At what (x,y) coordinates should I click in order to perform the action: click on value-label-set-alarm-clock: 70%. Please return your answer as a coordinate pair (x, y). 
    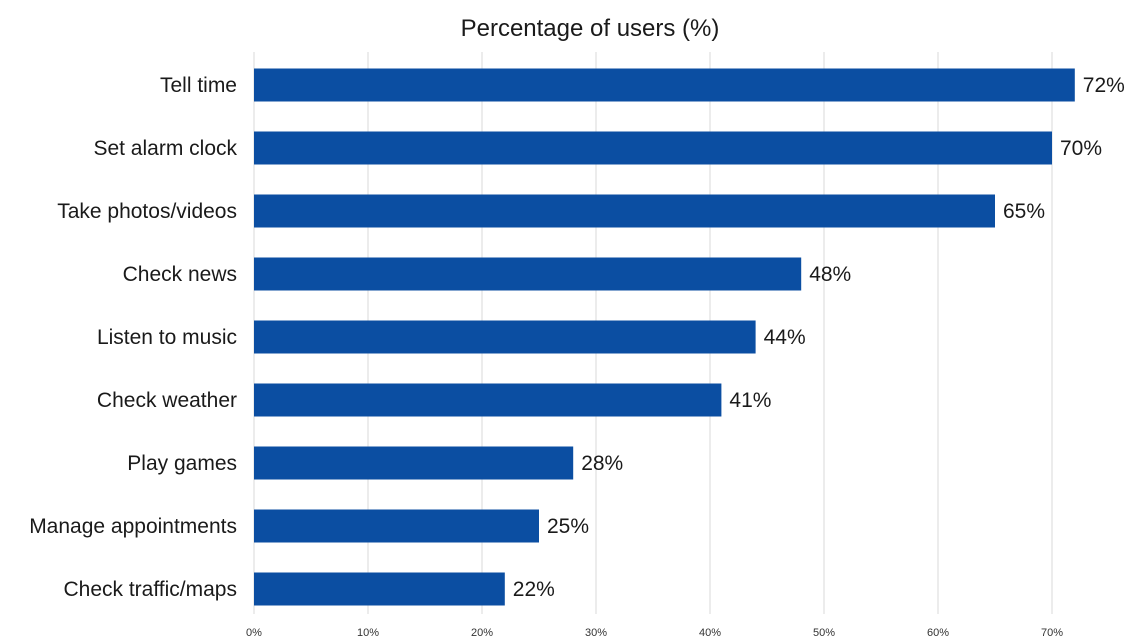
    Looking at the image, I should click on (1081, 148).